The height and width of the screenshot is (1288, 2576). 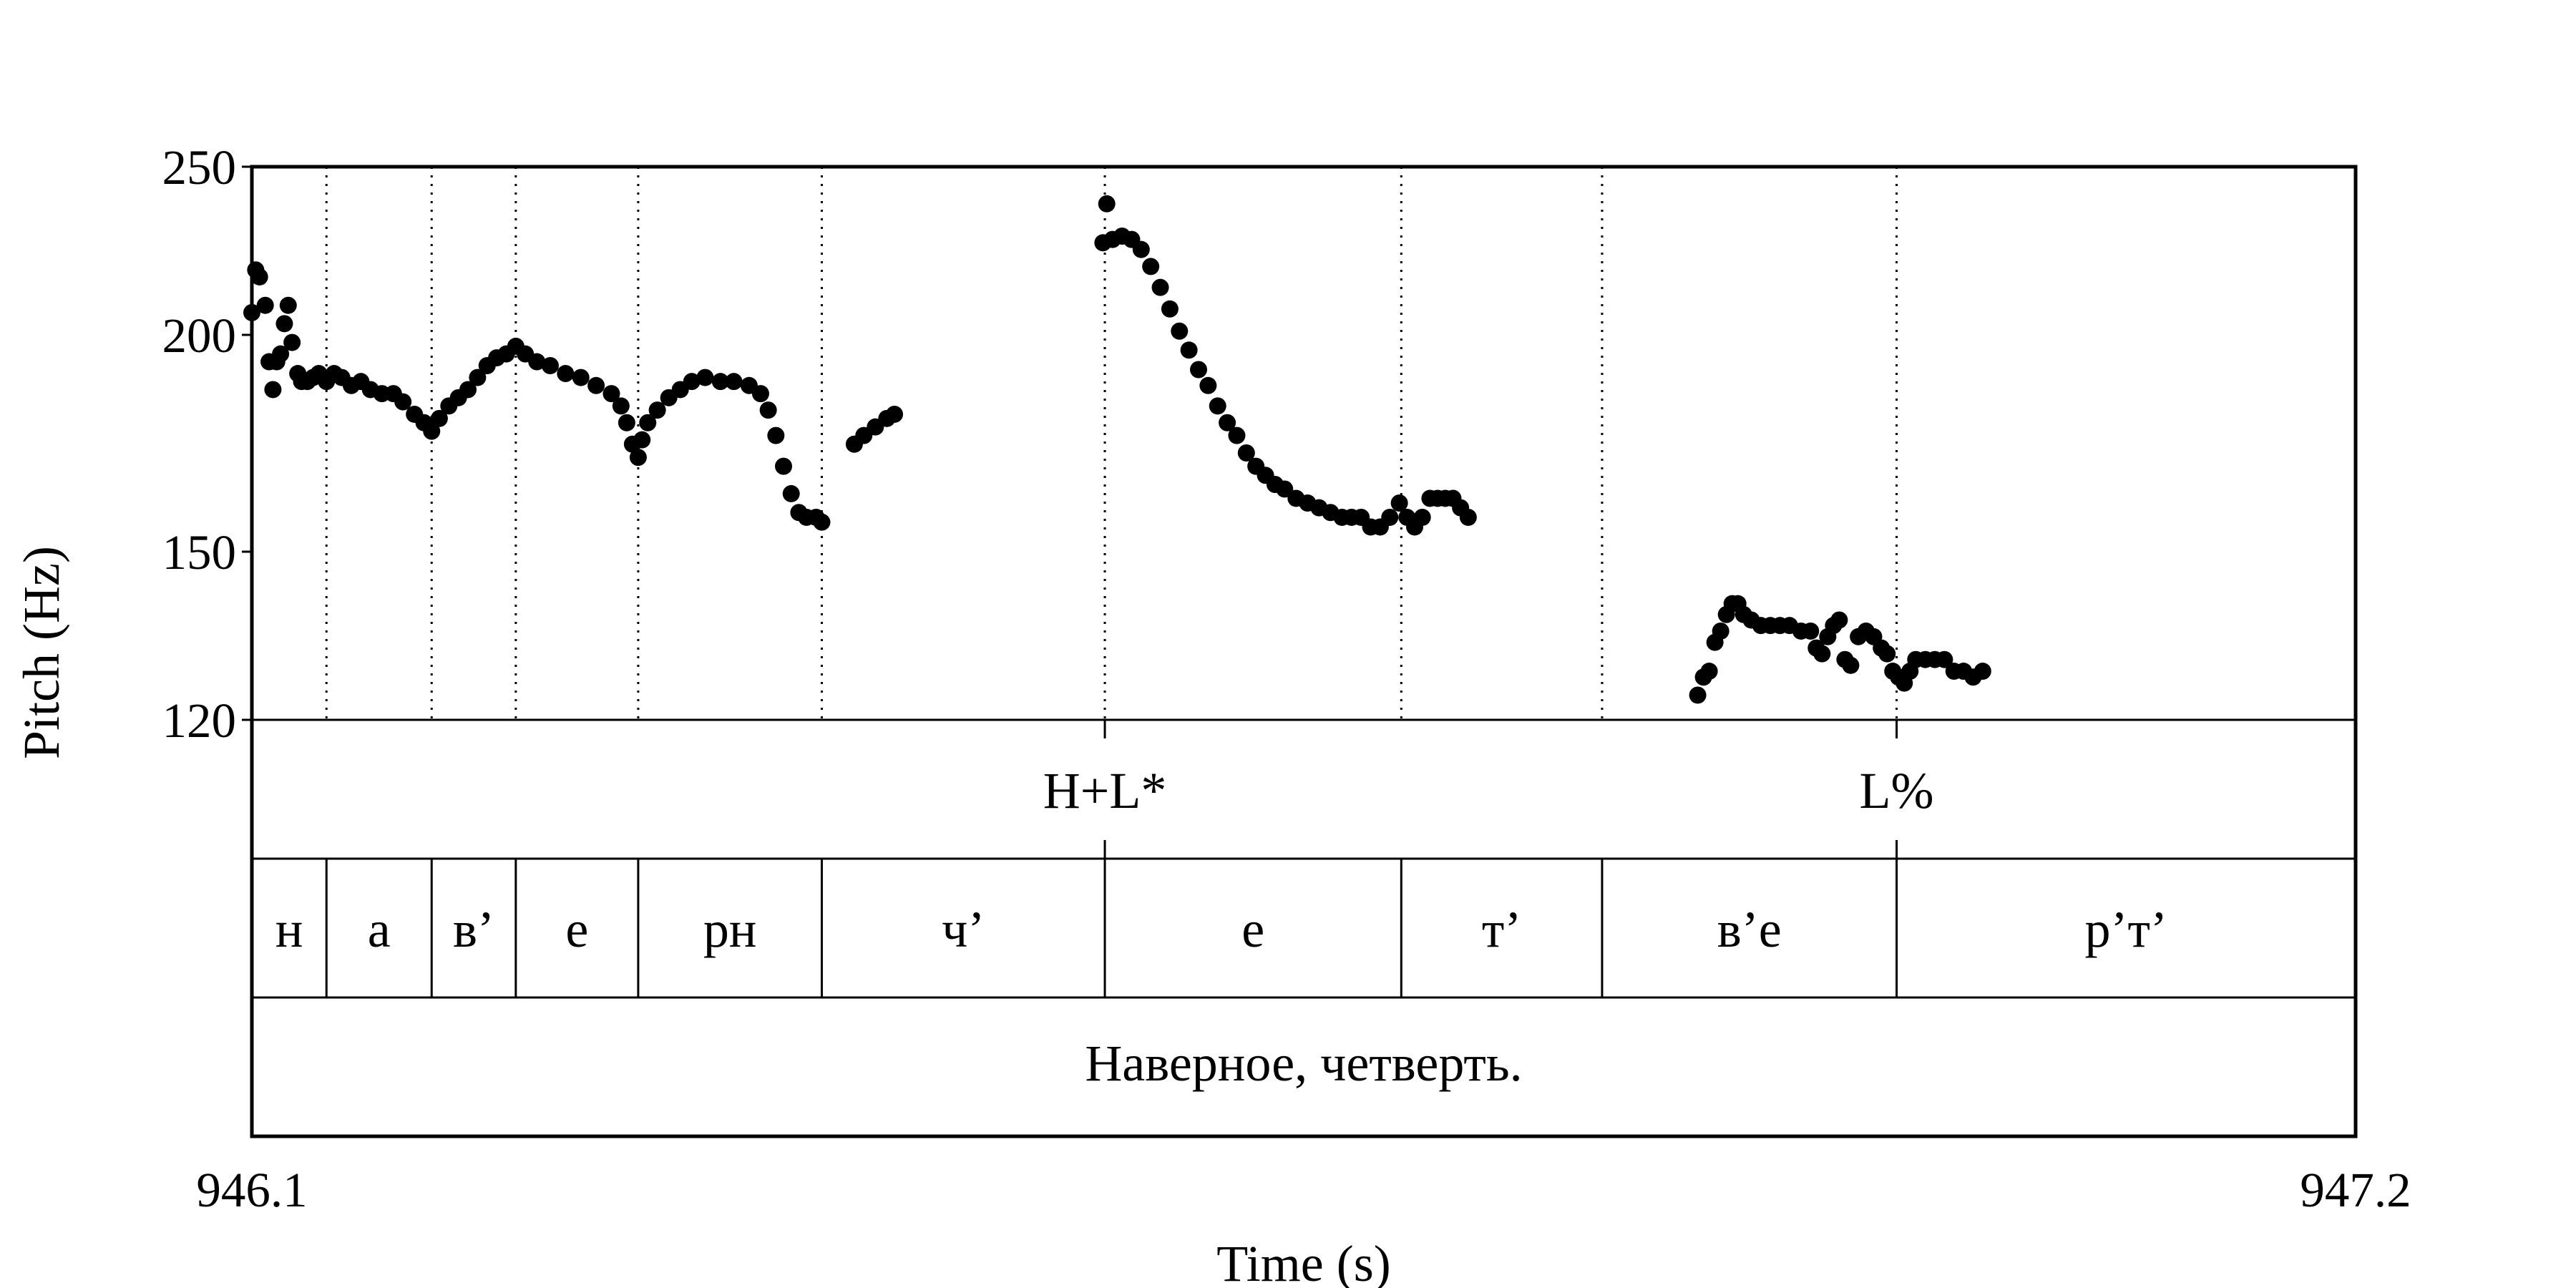 I want to click on segment-label: рн, so click(x=730, y=929).